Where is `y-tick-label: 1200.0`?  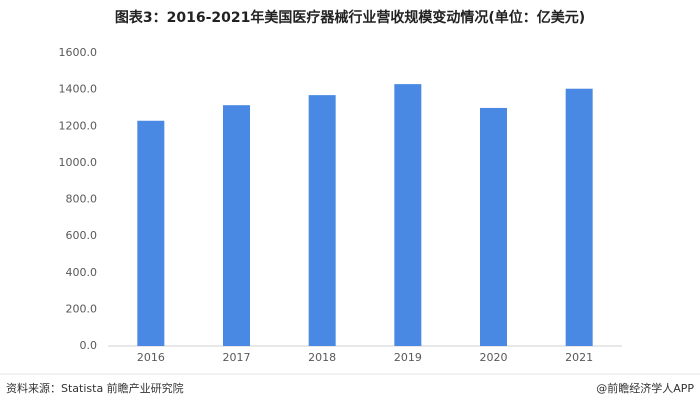 y-tick-label: 1200.0 is located at coordinates (78, 125).